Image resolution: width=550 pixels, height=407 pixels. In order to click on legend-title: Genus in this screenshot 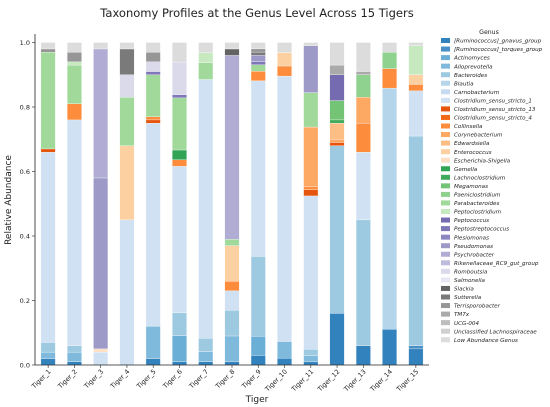, I will do `click(489, 32)`.